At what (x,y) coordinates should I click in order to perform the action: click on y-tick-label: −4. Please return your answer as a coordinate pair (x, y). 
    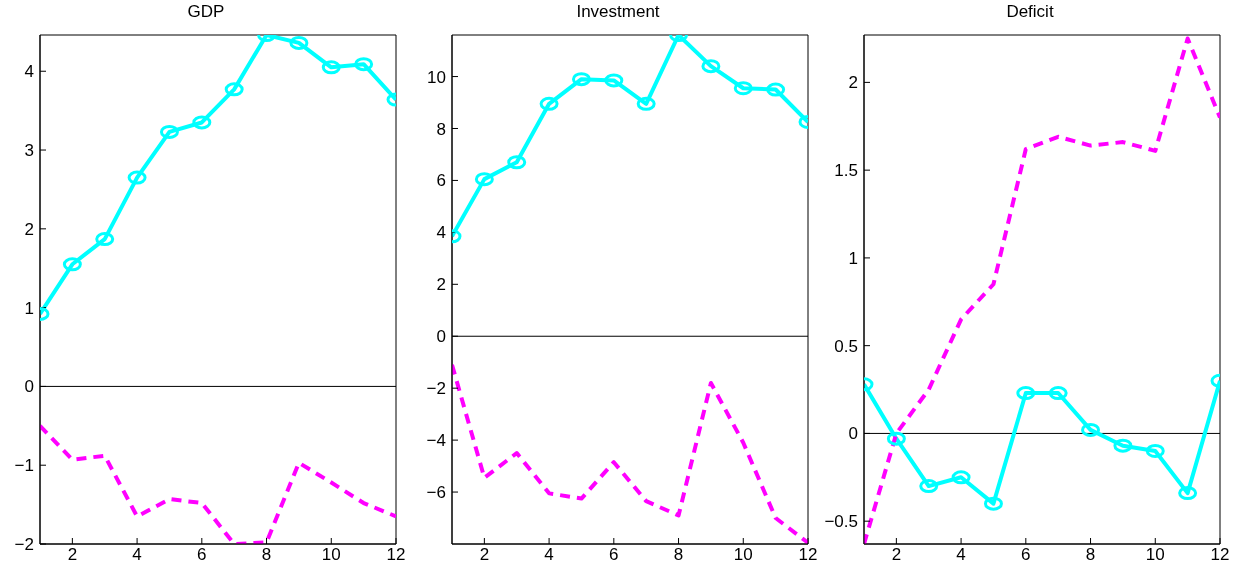
    Looking at the image, I should click on (436, 441).